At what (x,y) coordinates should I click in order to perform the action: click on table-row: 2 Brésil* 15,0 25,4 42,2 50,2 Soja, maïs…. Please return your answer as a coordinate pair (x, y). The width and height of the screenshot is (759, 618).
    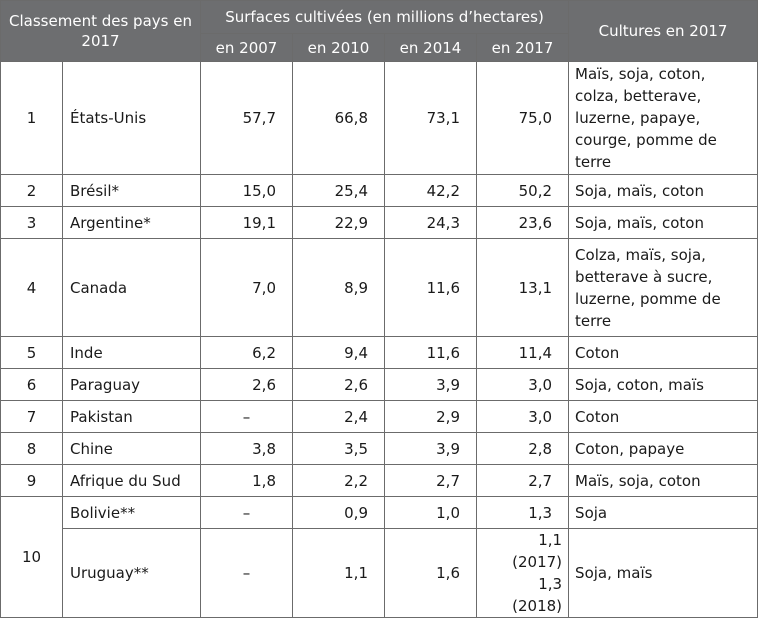
    Looking at the image, I should click on (379, 190).